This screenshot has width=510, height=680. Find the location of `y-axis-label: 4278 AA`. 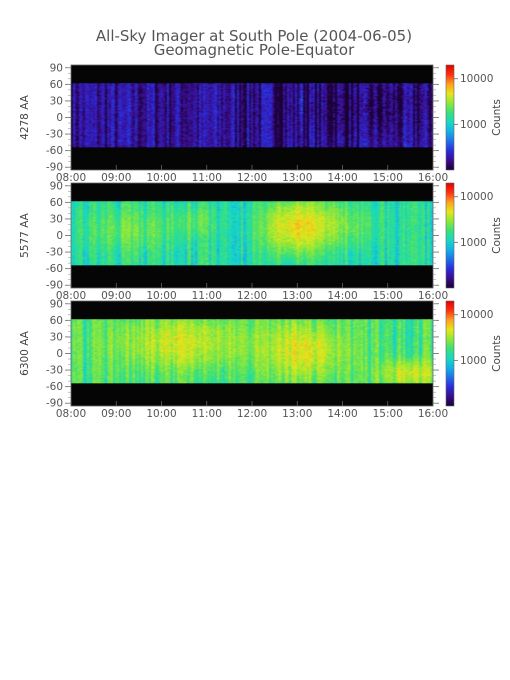

y-axis-label: 4278 AA is located at coordinates (25, 117).